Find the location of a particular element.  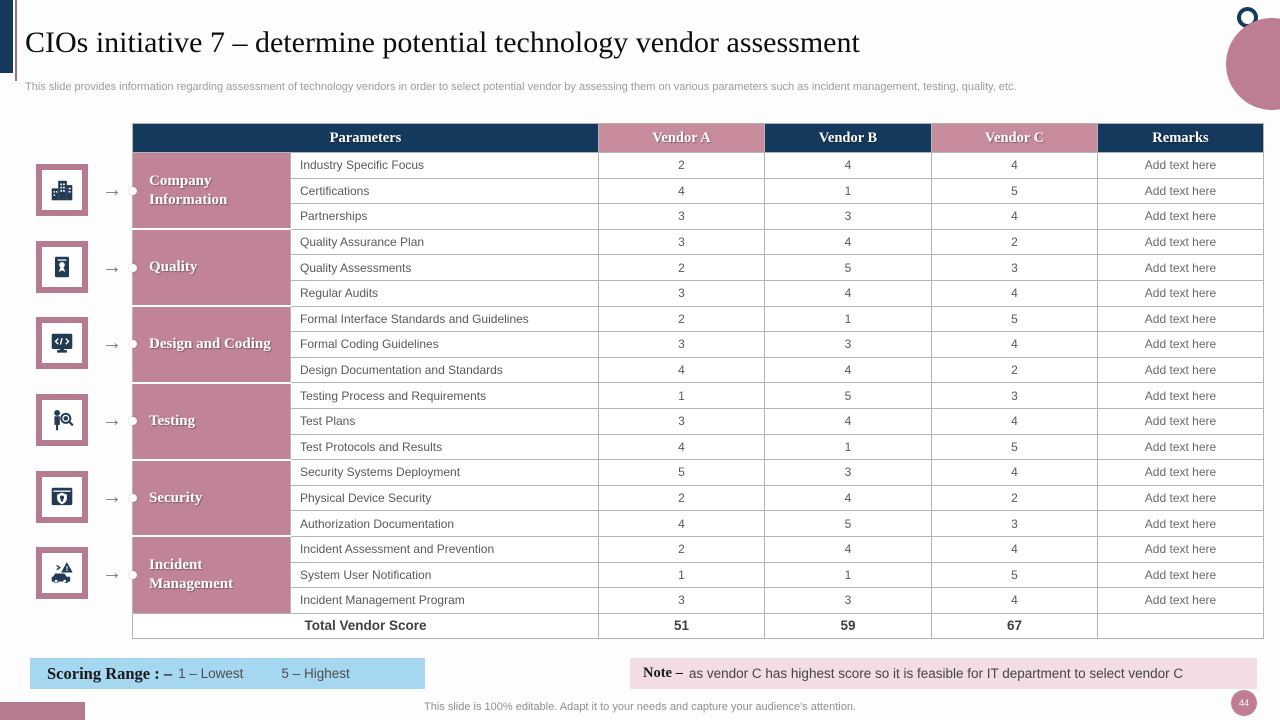

parameter-cell: Test Plans is located at coordinates (444, 421).